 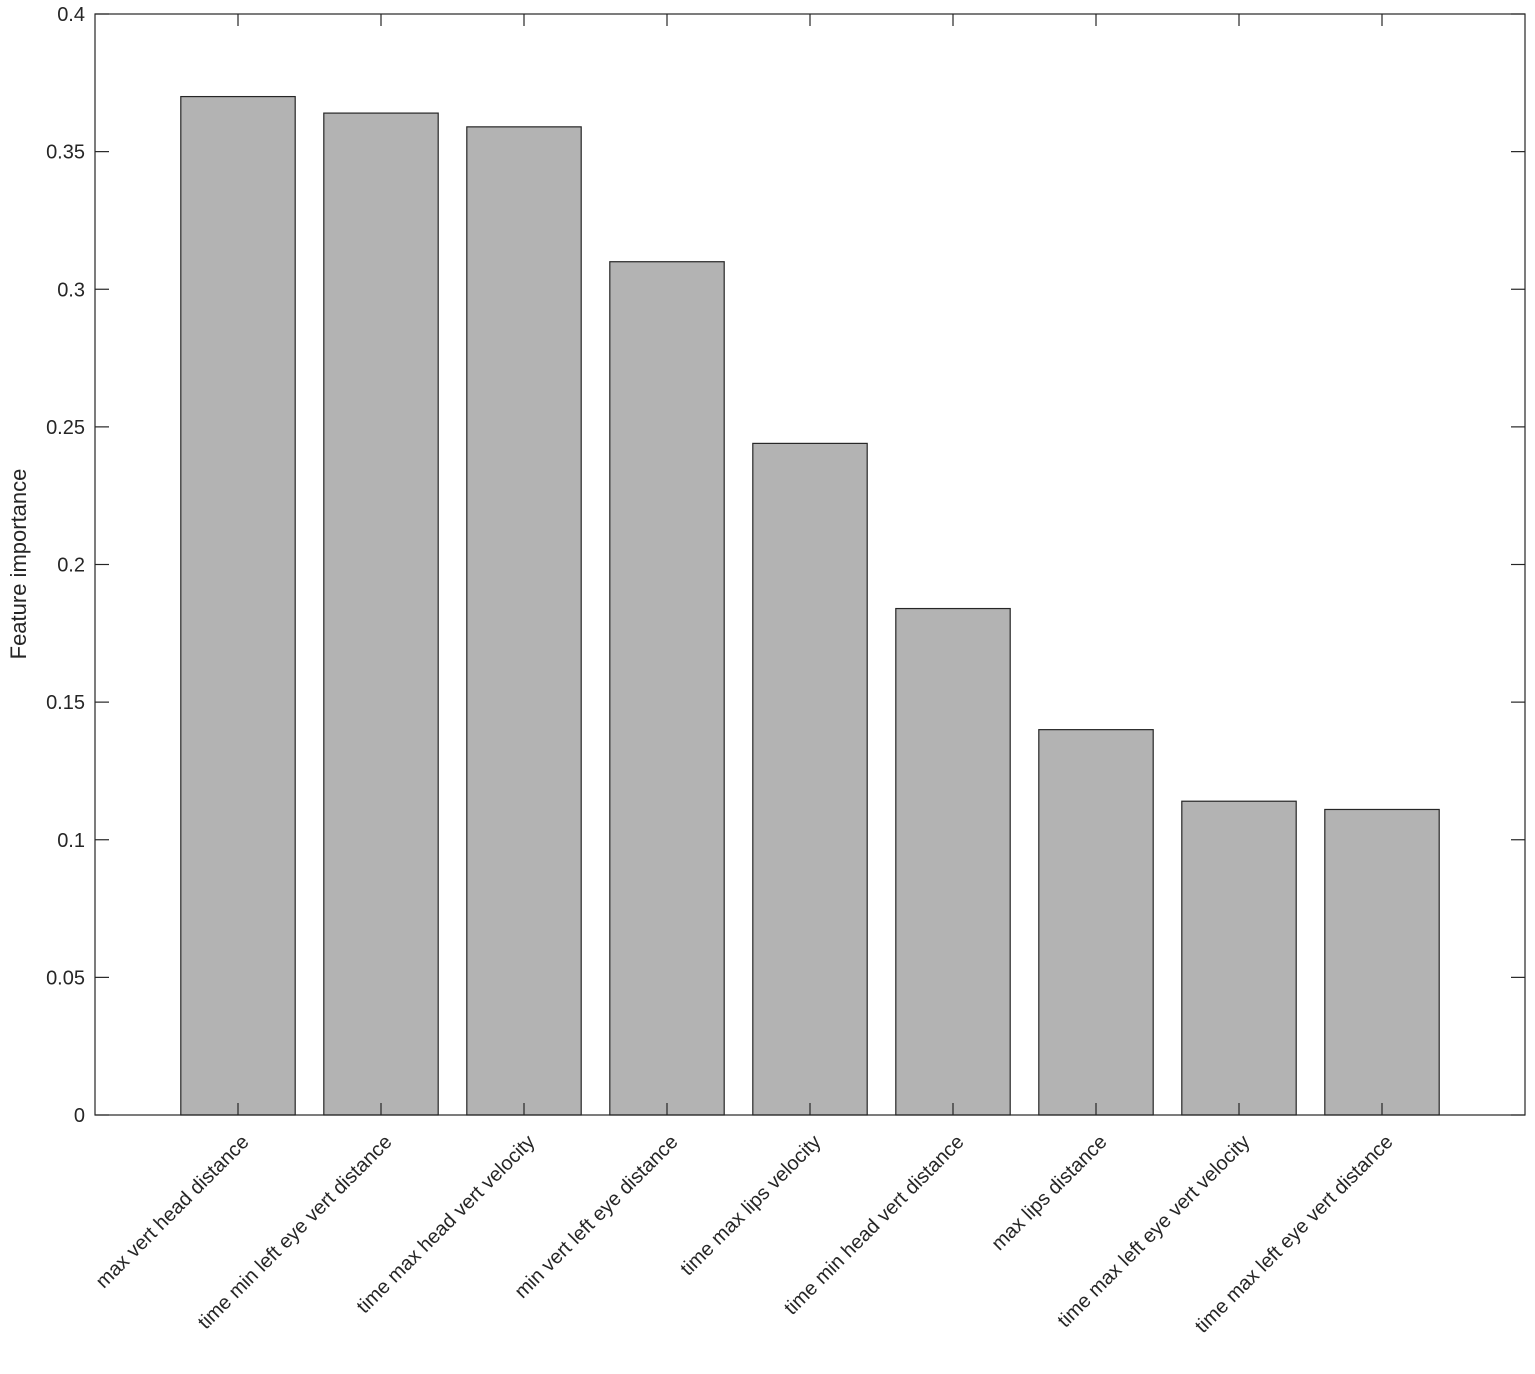 I want to click on y-tick-label-1: 0.05, so click(x=65, y=978).